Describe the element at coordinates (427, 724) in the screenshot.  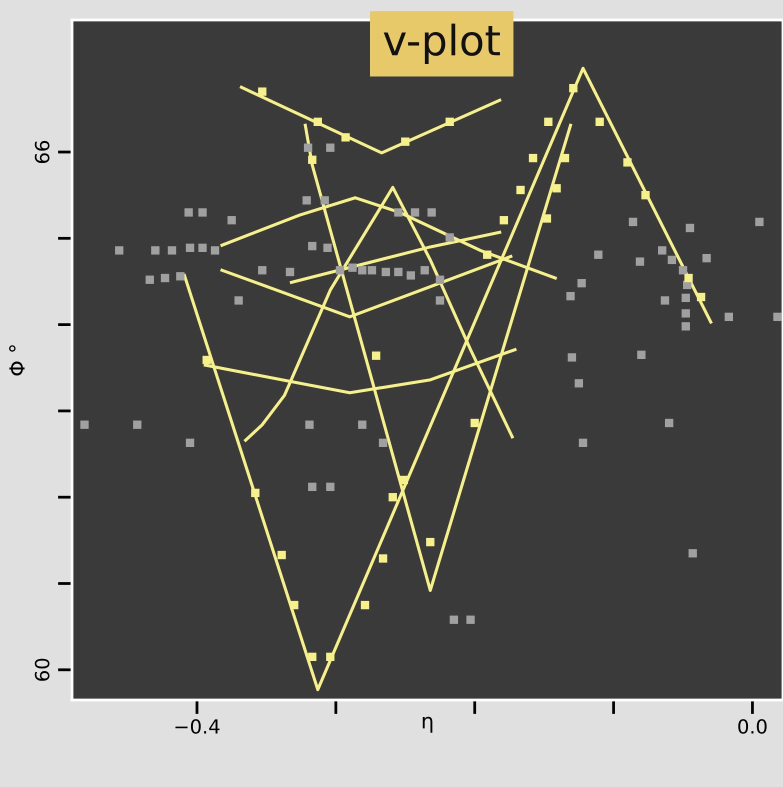
I see `x-axis-title: η` at that location.